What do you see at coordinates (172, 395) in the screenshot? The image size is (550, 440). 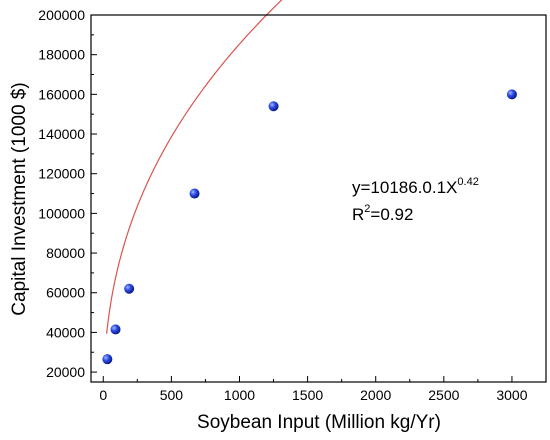 I see `x-tick-label: 500` at bounding box center [172, 395].